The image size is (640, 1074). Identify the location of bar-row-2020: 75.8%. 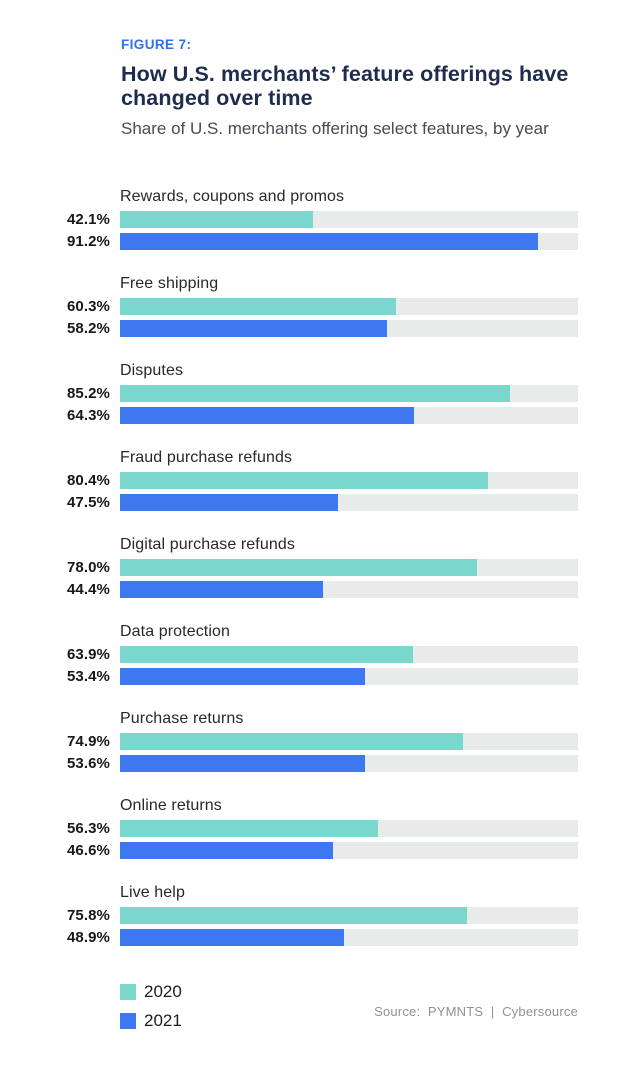
(289, 915).